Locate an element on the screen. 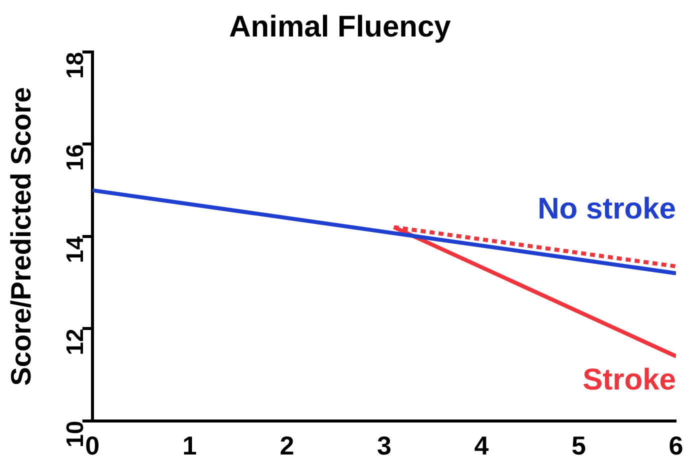 The width and height of the screenshot is (698, 466). series-label: No stroke is located at coordinates (607, 209).